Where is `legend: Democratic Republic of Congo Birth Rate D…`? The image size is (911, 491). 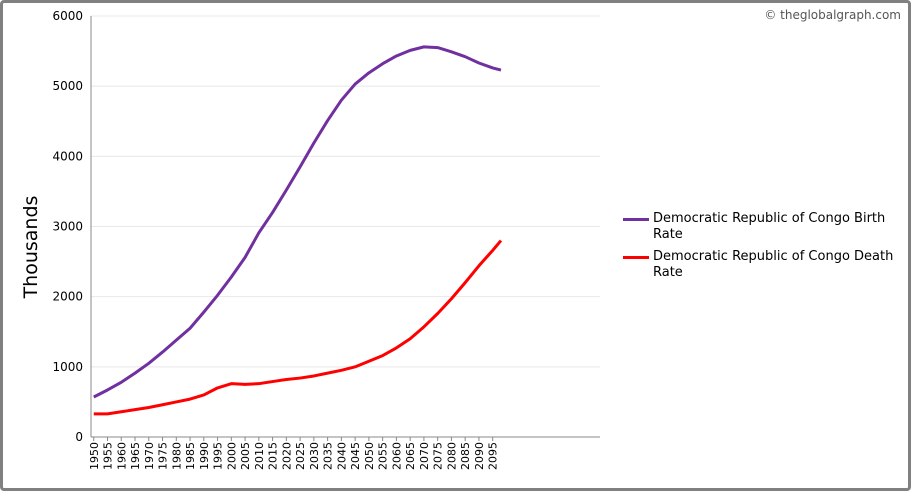 legend: Democratic Republic of Congo Birth Rate D… is located at coordinates (763, 249).